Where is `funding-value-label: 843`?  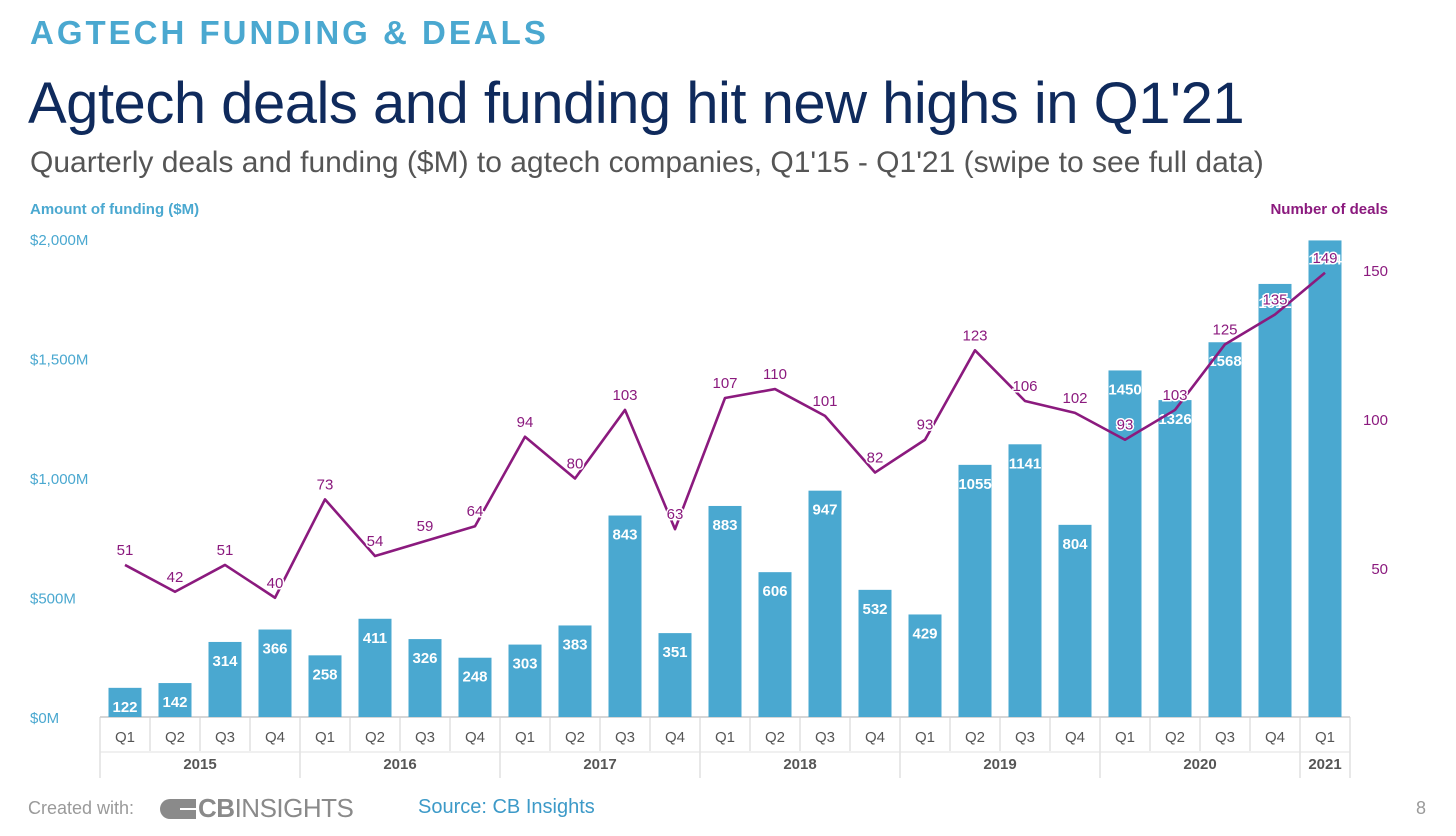 funding-value-label: 843 is located at coordinates (624, 535).